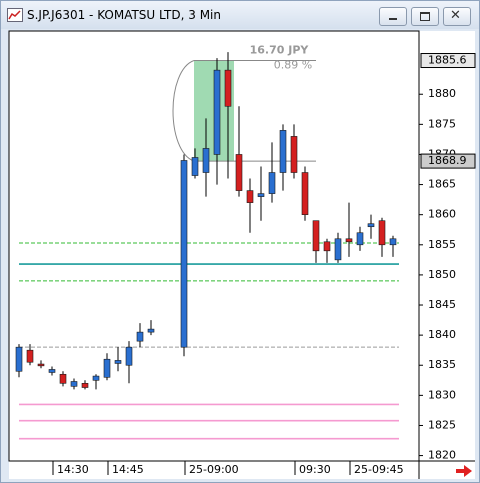  What do you see at coordinates (442, 304) in the screenshot?
I see `y-tick-label: 1845` at bounding box center [442, 304].